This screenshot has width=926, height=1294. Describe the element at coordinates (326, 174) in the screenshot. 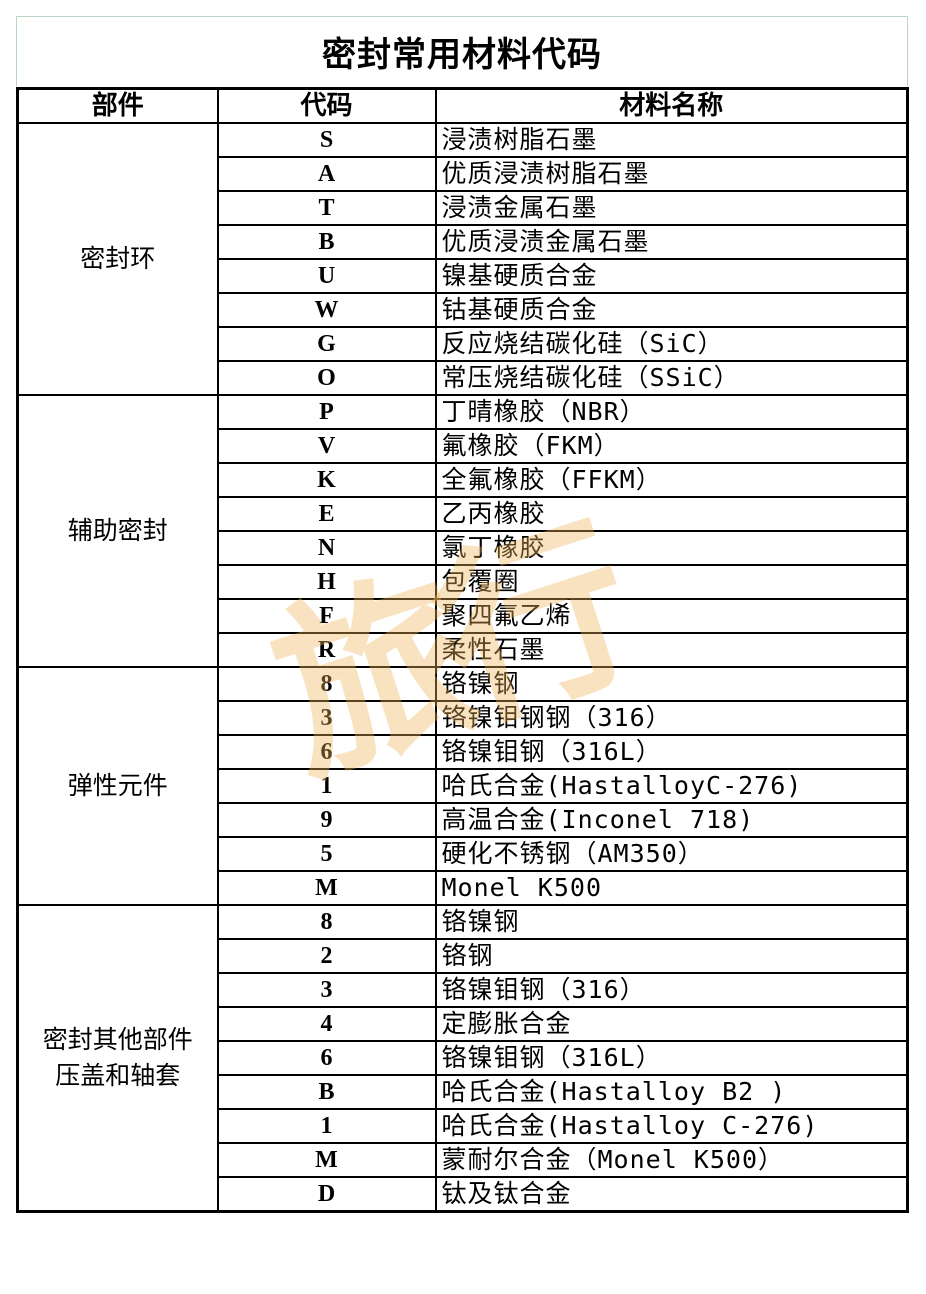

I see `code-cell: A` at that location.